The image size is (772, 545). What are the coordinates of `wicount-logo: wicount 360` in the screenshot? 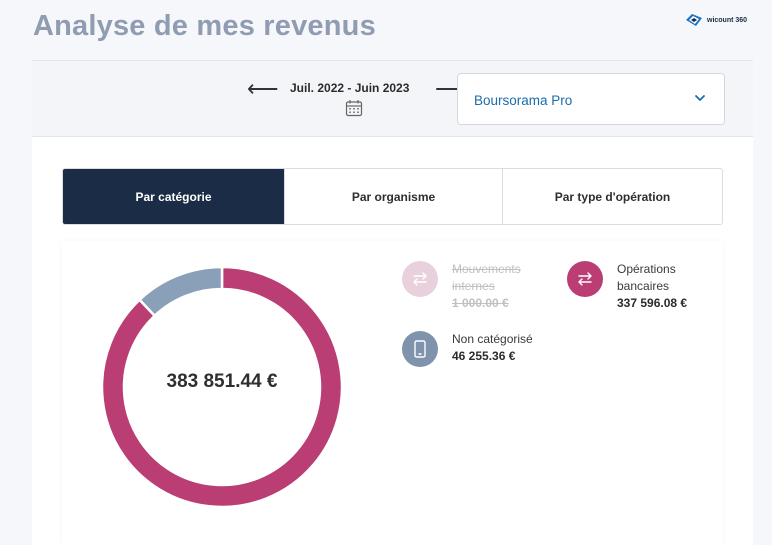 It's located at (715, 20).